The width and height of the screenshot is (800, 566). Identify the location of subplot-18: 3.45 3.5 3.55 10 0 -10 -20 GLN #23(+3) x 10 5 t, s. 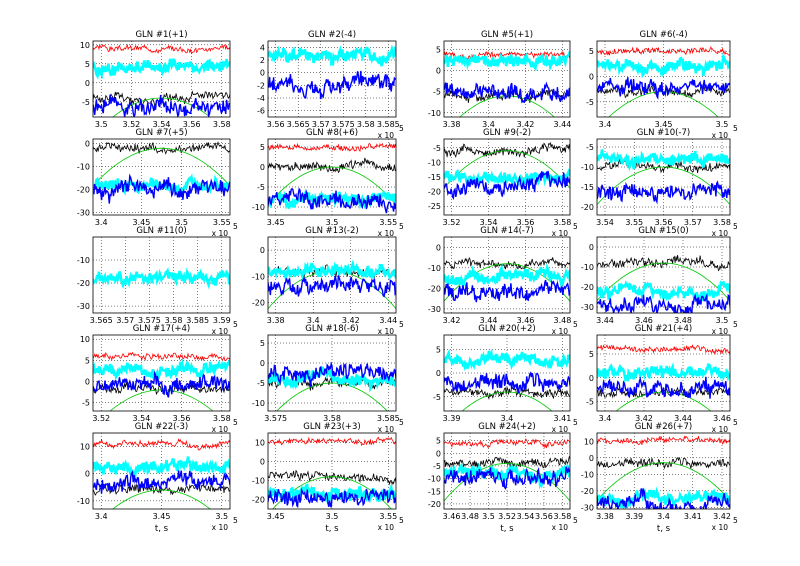
(328, 478).